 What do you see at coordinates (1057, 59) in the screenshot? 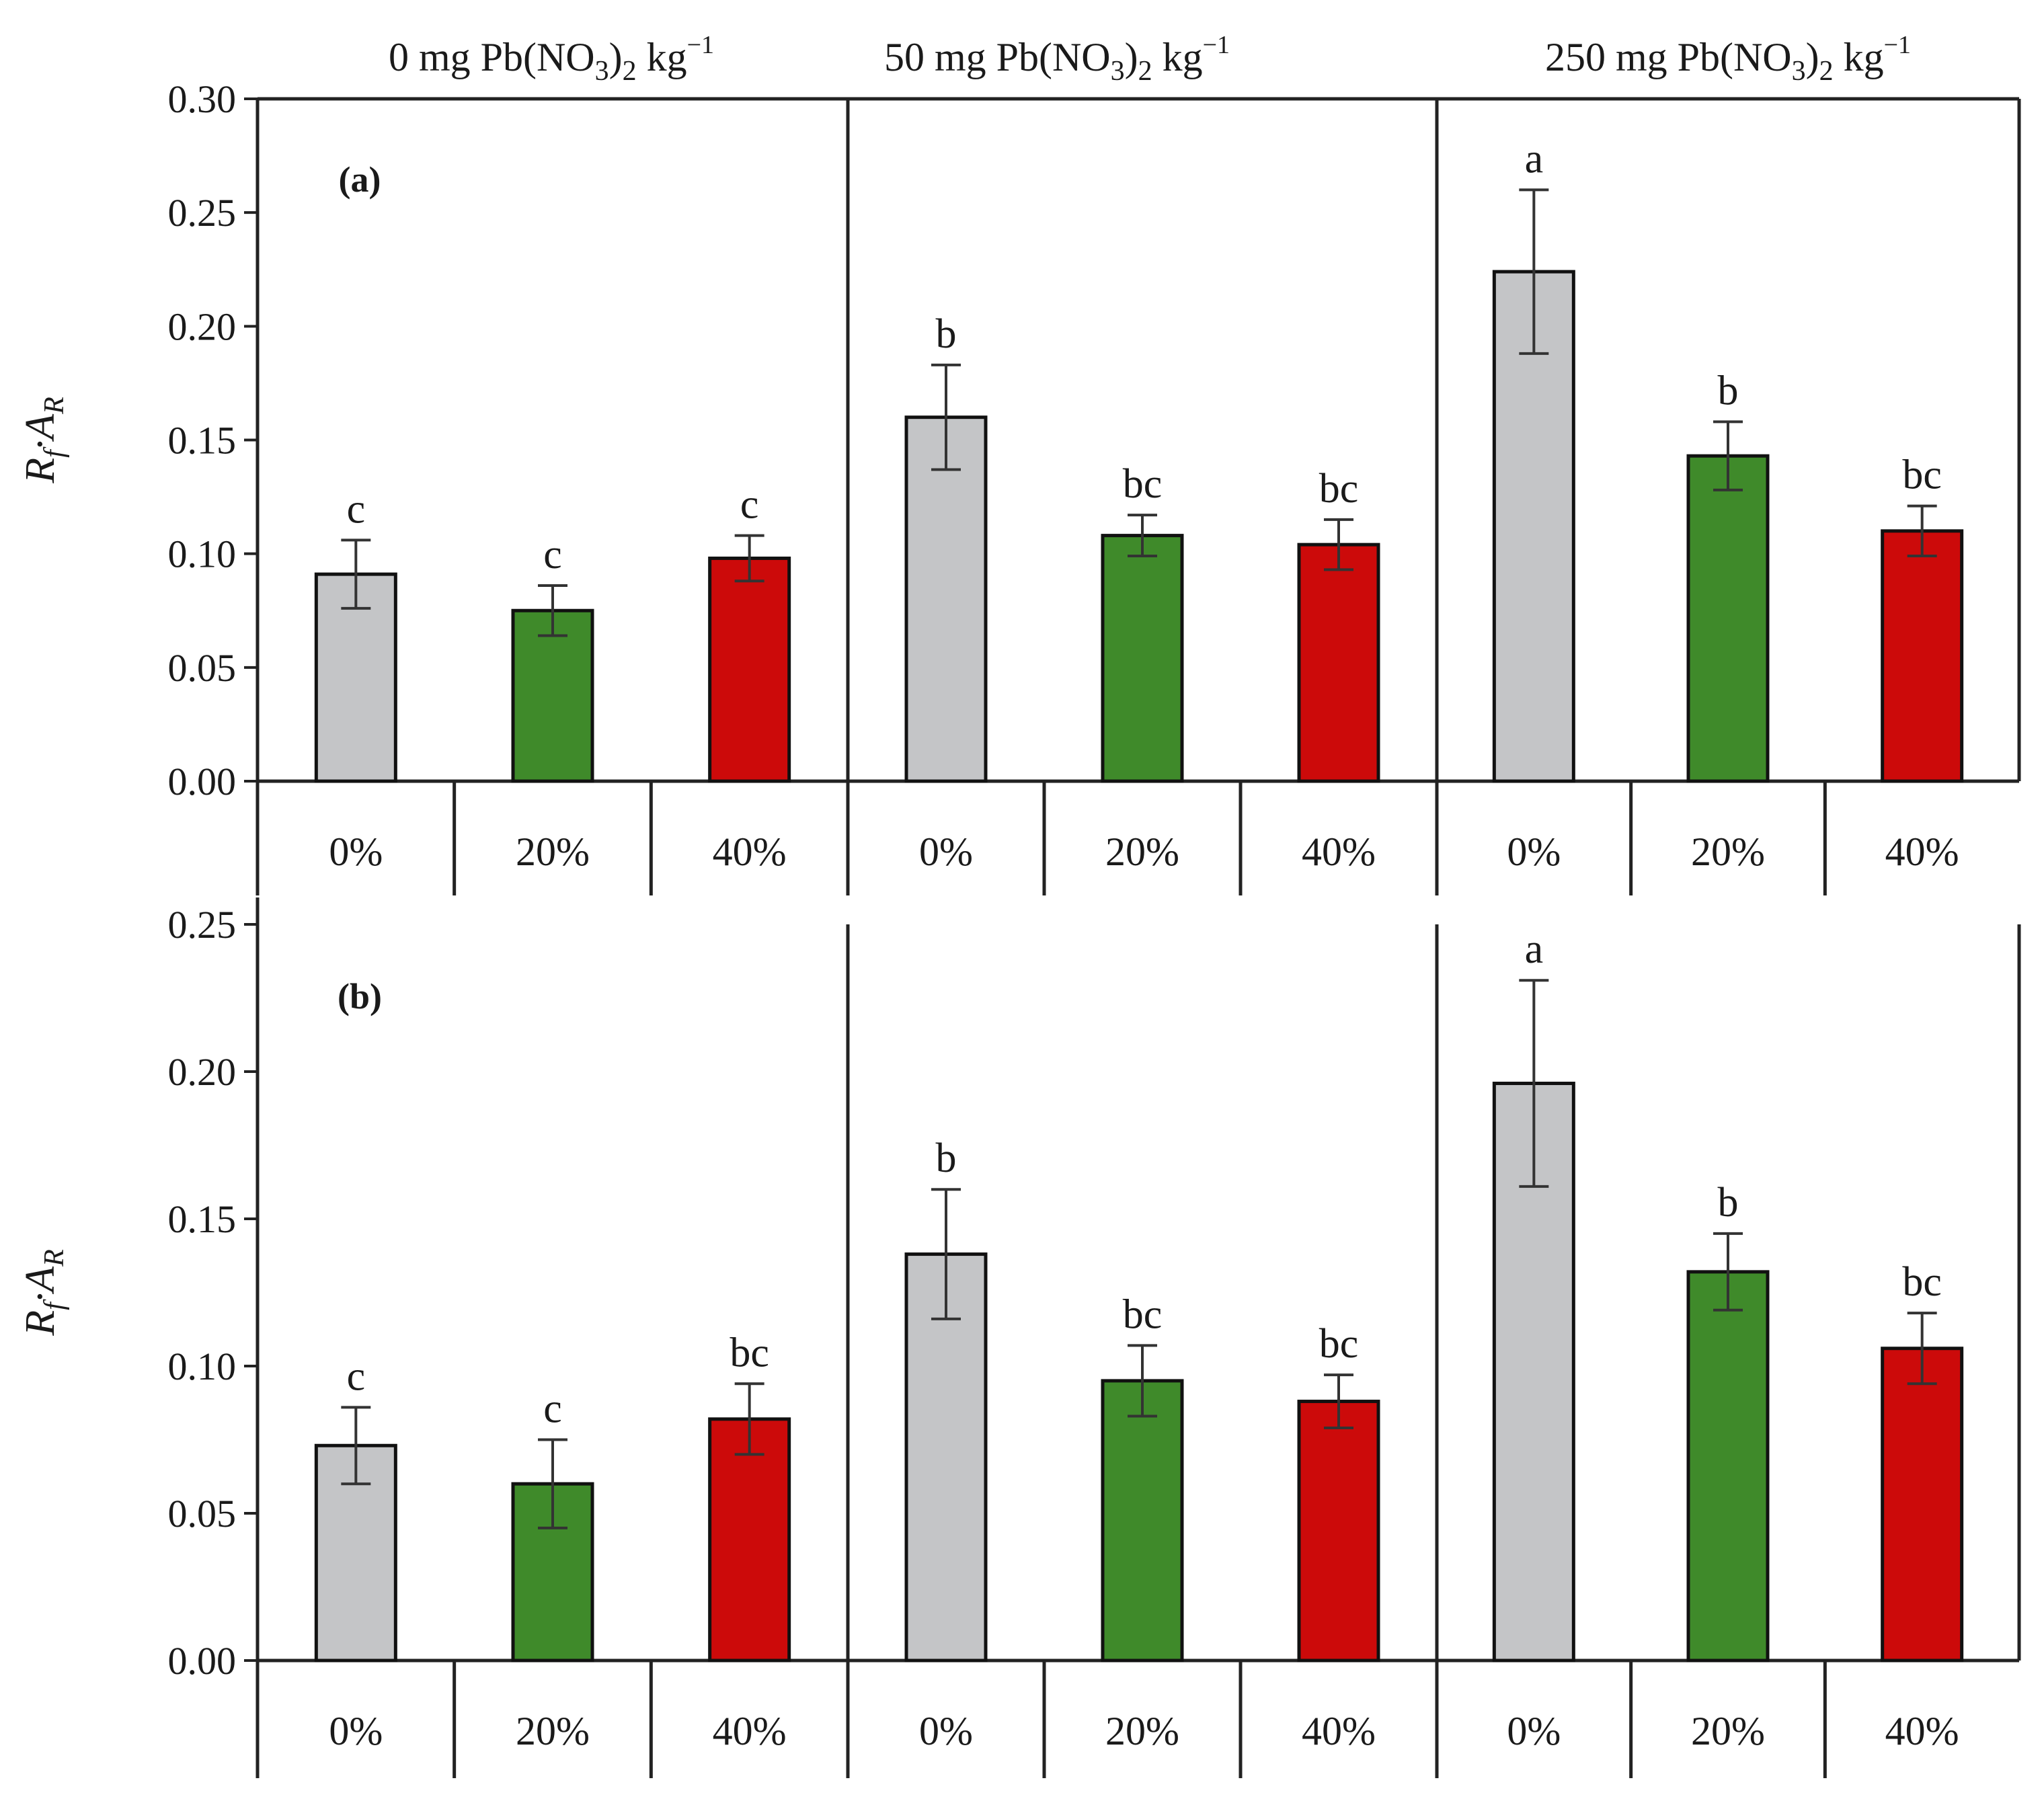
I see `group-title-1: 50 mg Pb(NO3)2 kg−1` at bounding box center [1057, 59].